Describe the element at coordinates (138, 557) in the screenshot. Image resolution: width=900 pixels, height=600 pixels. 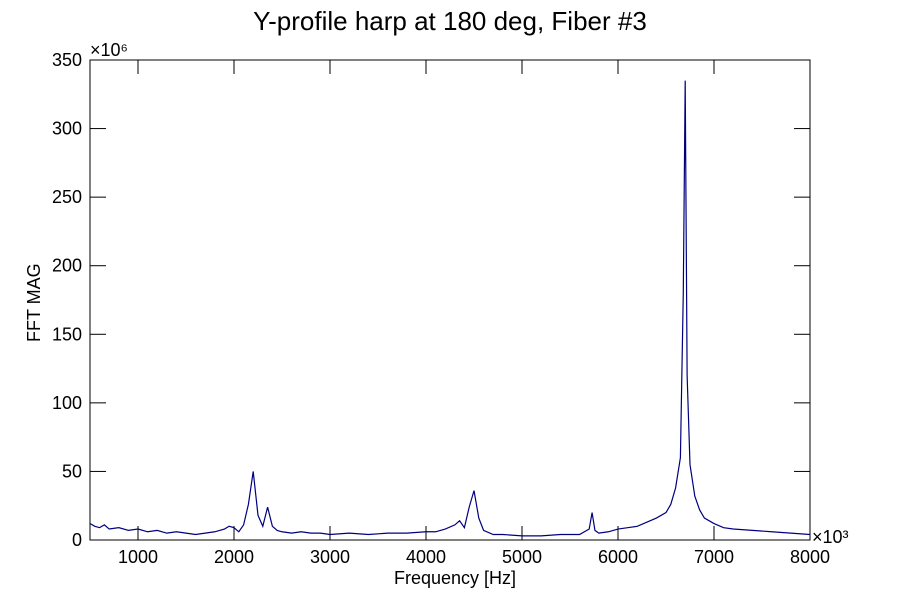
I see `x-tick-label: 1000` at that location.